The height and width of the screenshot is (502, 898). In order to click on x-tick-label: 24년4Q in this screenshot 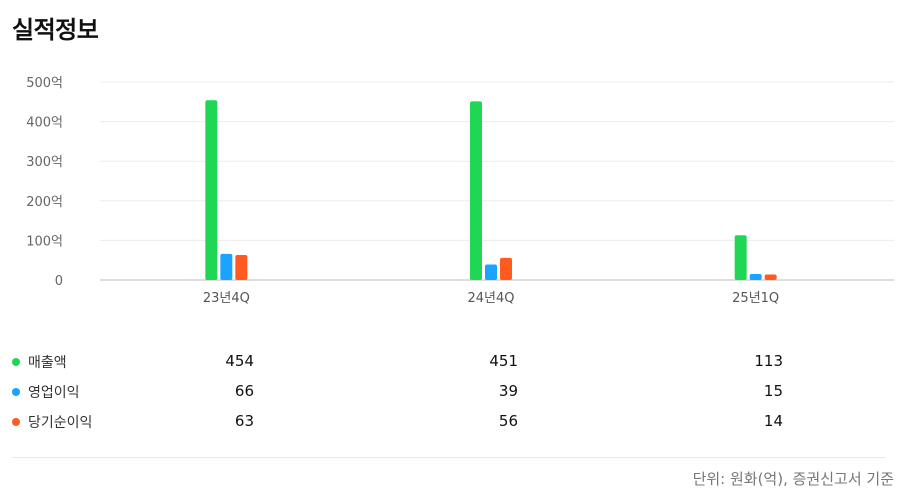, I will do `click(490, 298)`.